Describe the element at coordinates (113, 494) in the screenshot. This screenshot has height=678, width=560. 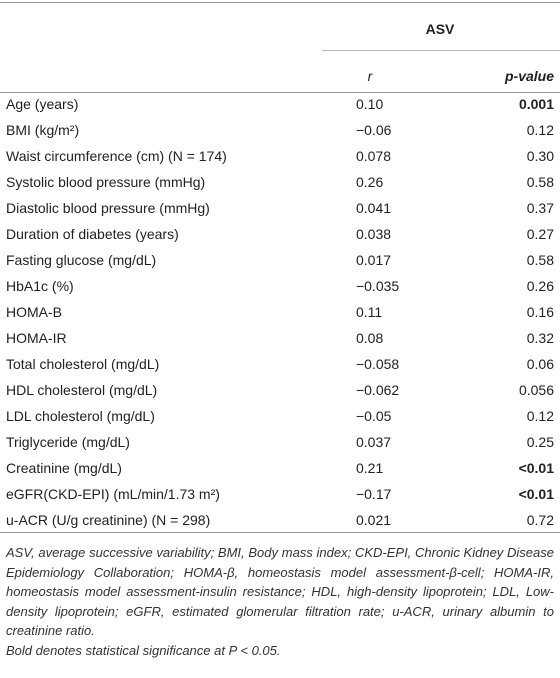
I see `row-label: eGFR(CKD-EPI) (mL/min/1.73 m²)` at that location.